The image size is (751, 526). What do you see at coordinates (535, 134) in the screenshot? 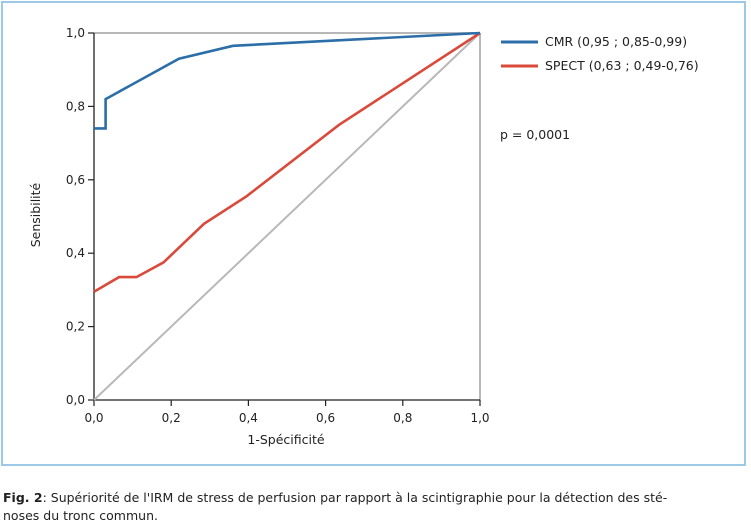
I see `p-value-annotation: p = 0,0001` at bounding box center [535, 134].